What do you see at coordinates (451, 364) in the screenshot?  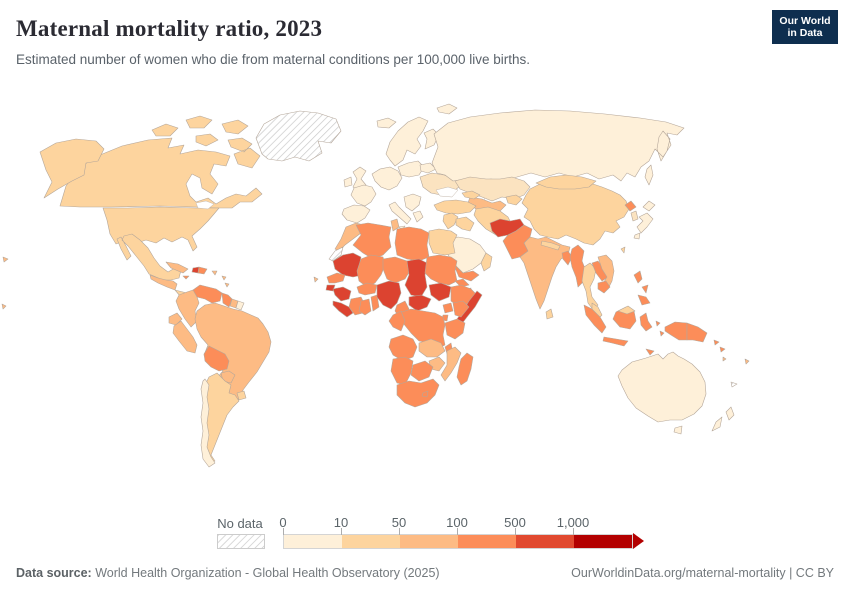 I see `country-mozambique` at bounding box center [451, 364].